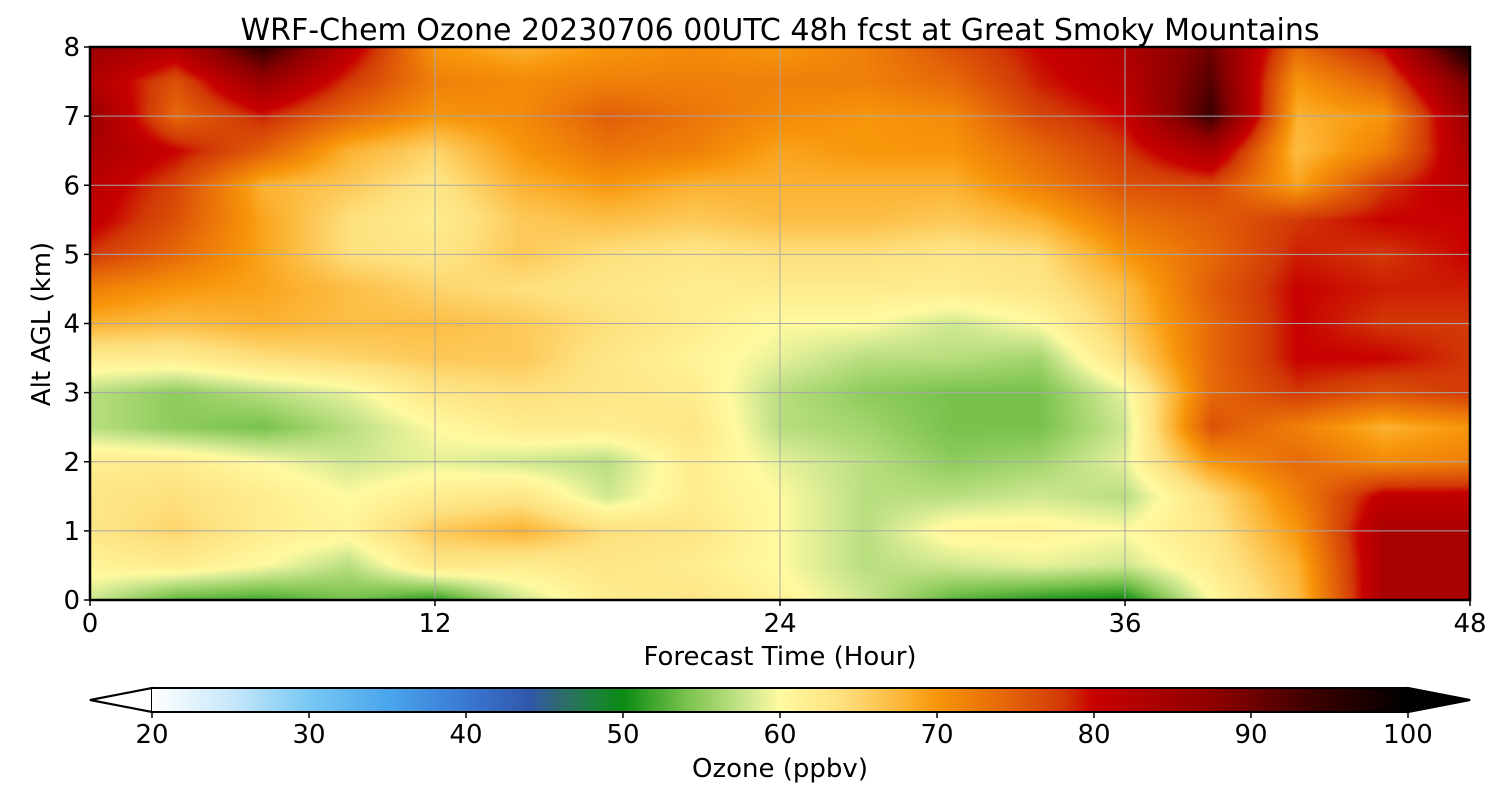 The height and width of the screenshot is (800, 1500). I want to click on colorbar-body, so click(780, 700).